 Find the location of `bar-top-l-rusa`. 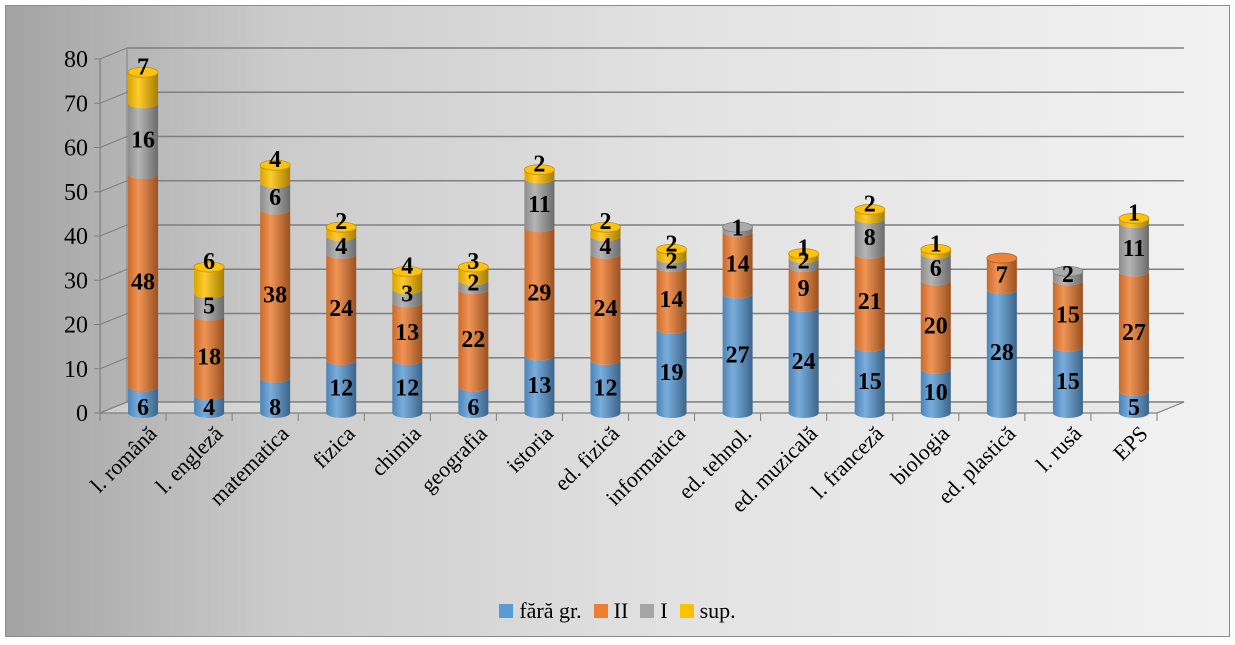

bar-top-l-rusa is located at coordinates (1068, 271).